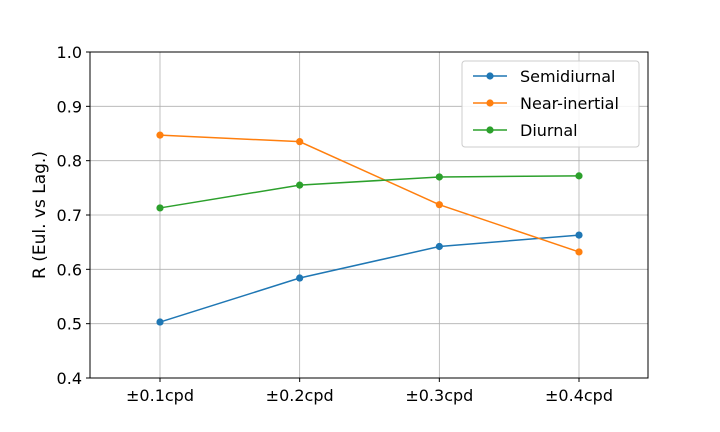 The width and height of the screenshot is (720, 432). I want to click on y-axis-label: R (Eul. vs Lag.), so click(40, 215).